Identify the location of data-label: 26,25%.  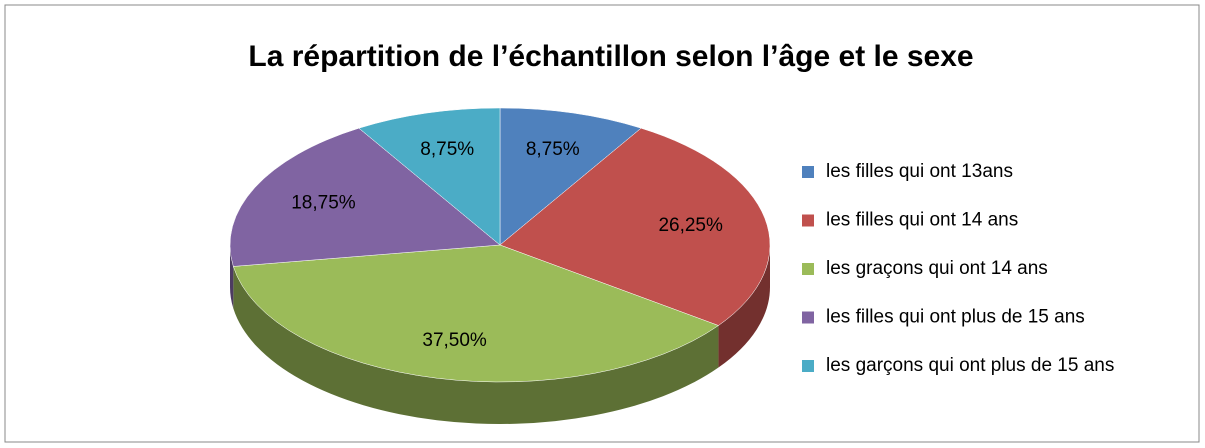
(690, 225).